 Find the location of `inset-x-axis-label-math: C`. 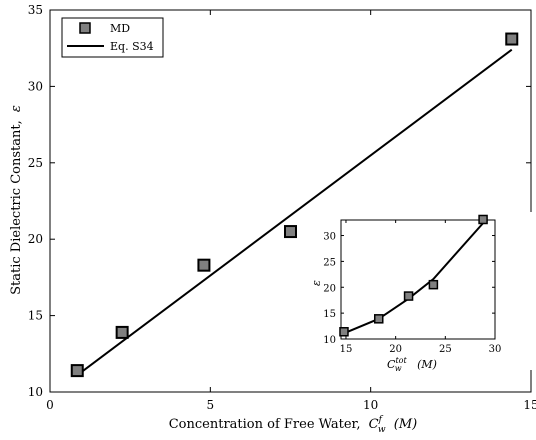

inset-x-axis-label-math: C is located at coordinates (391, 364).